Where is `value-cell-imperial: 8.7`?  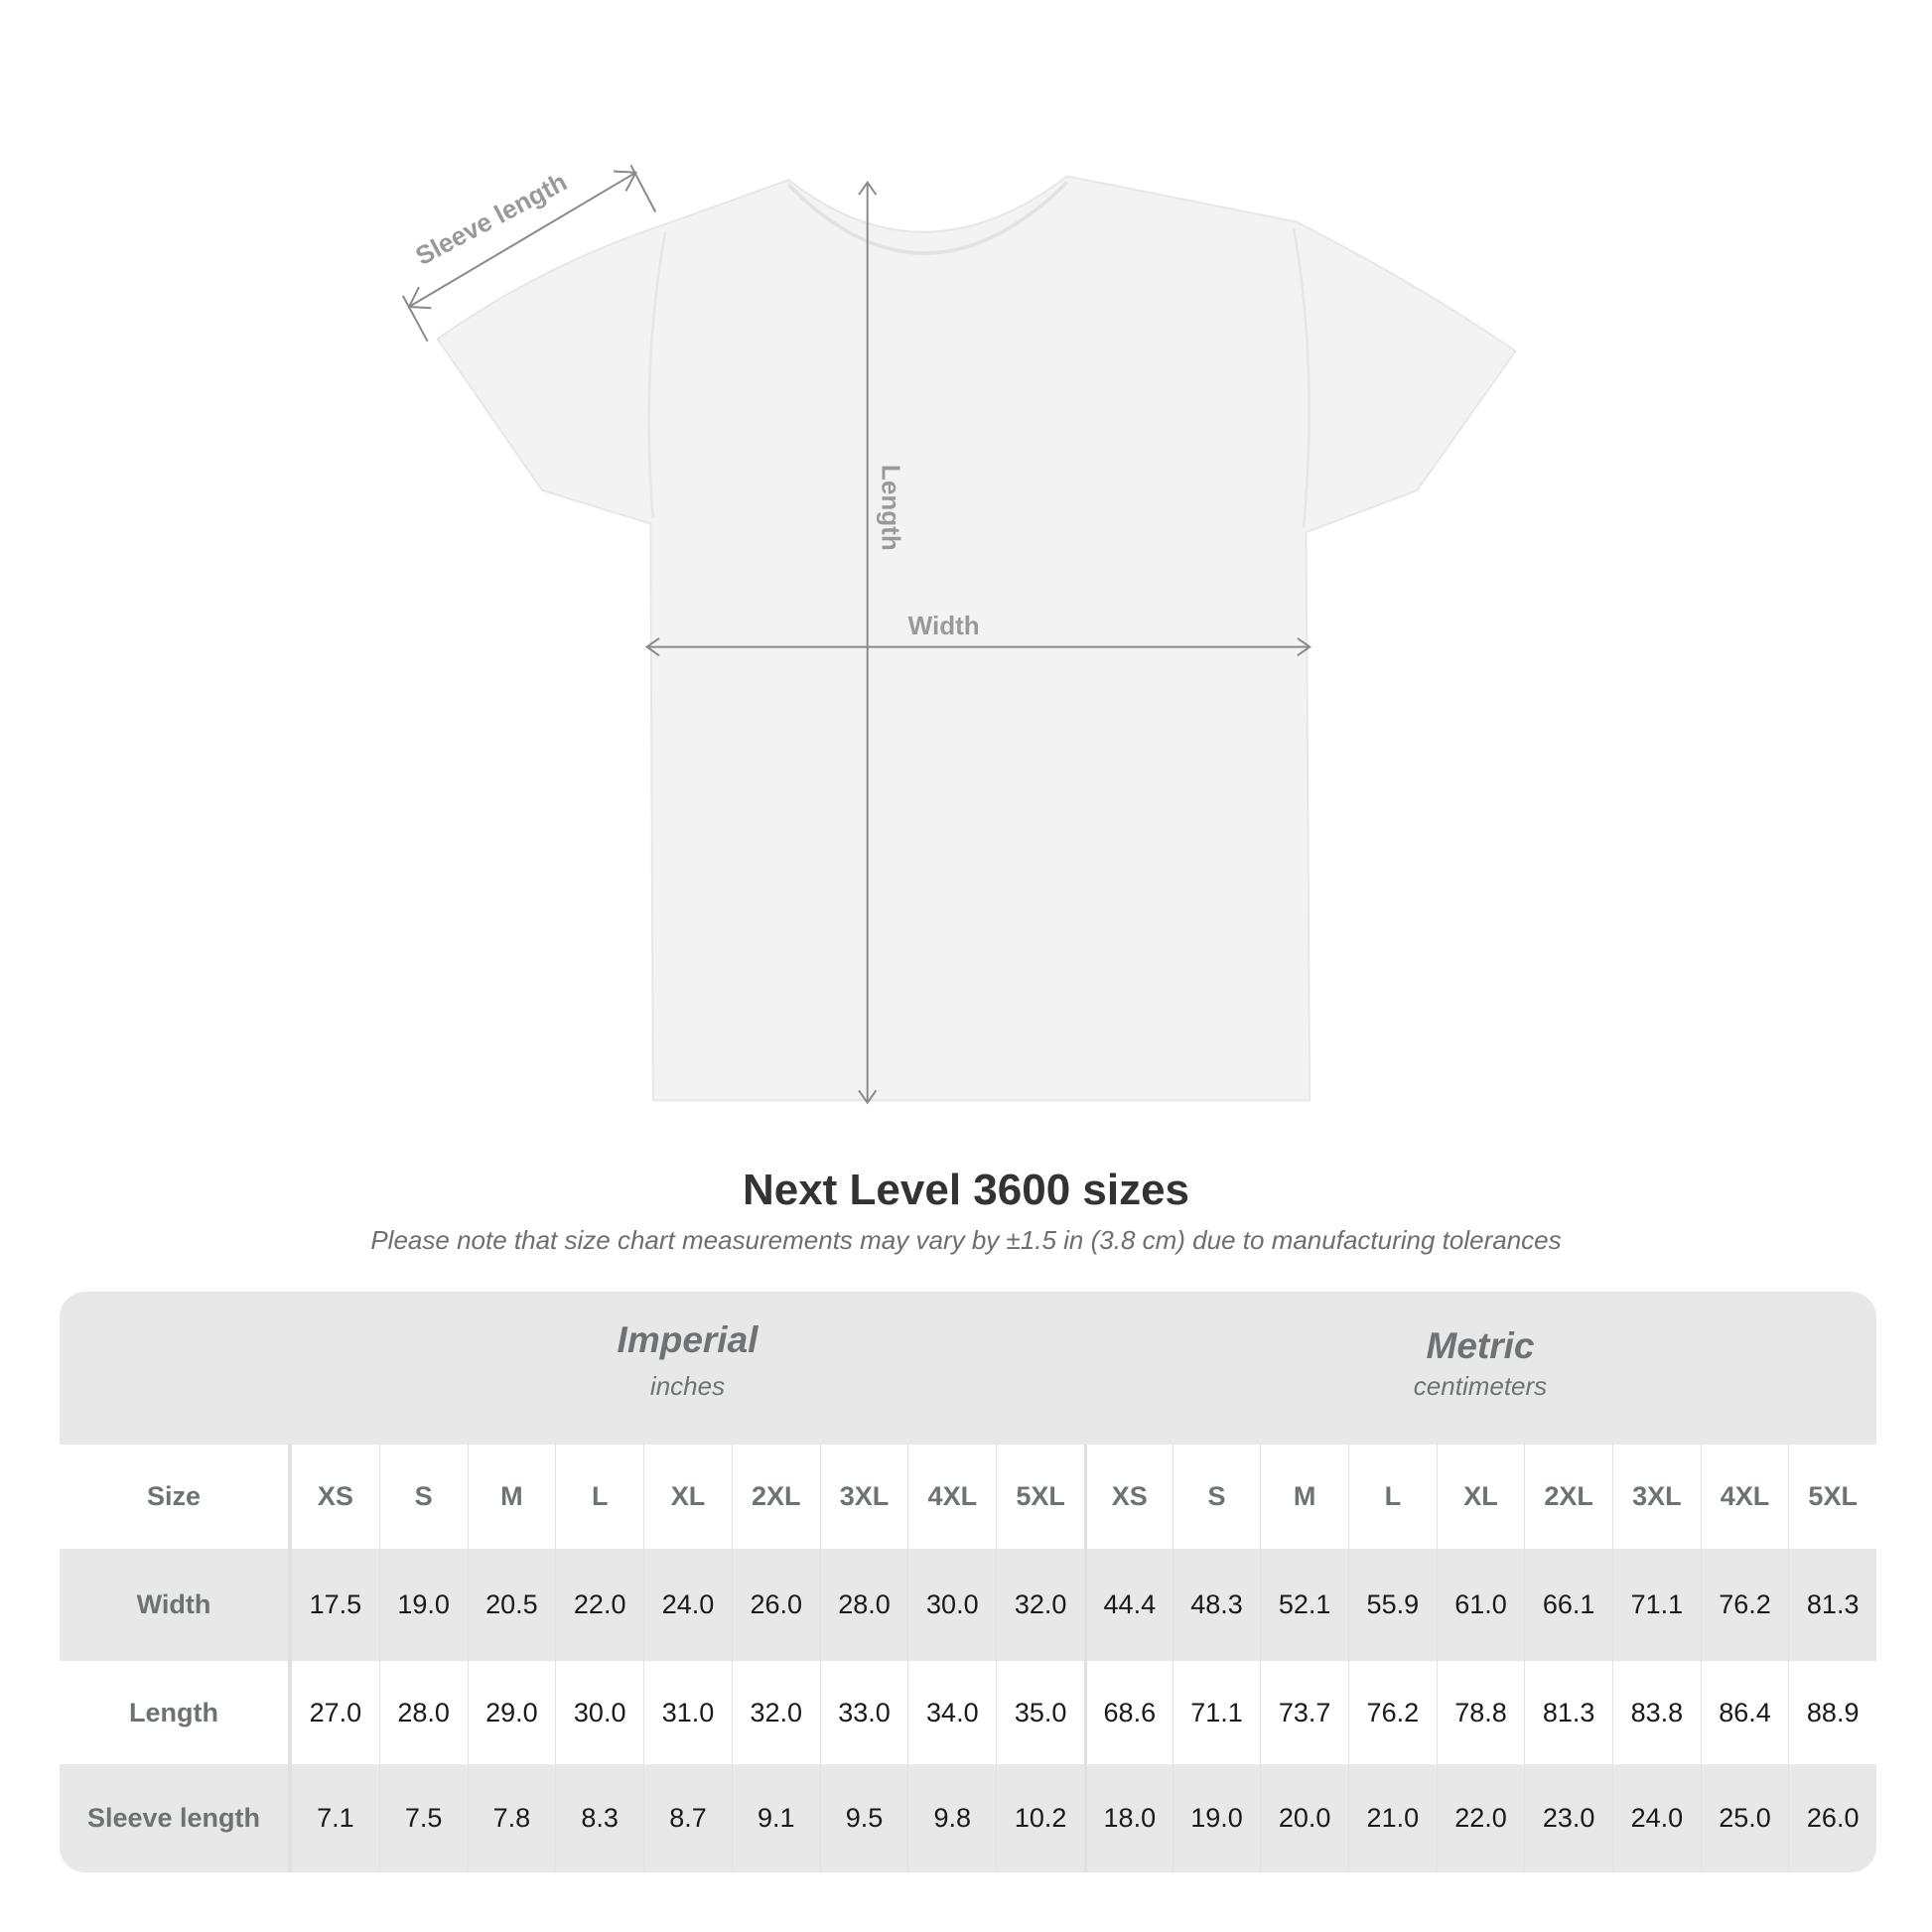 value-cell-imperial: 8.7 is located at coordinates (687, 1818).